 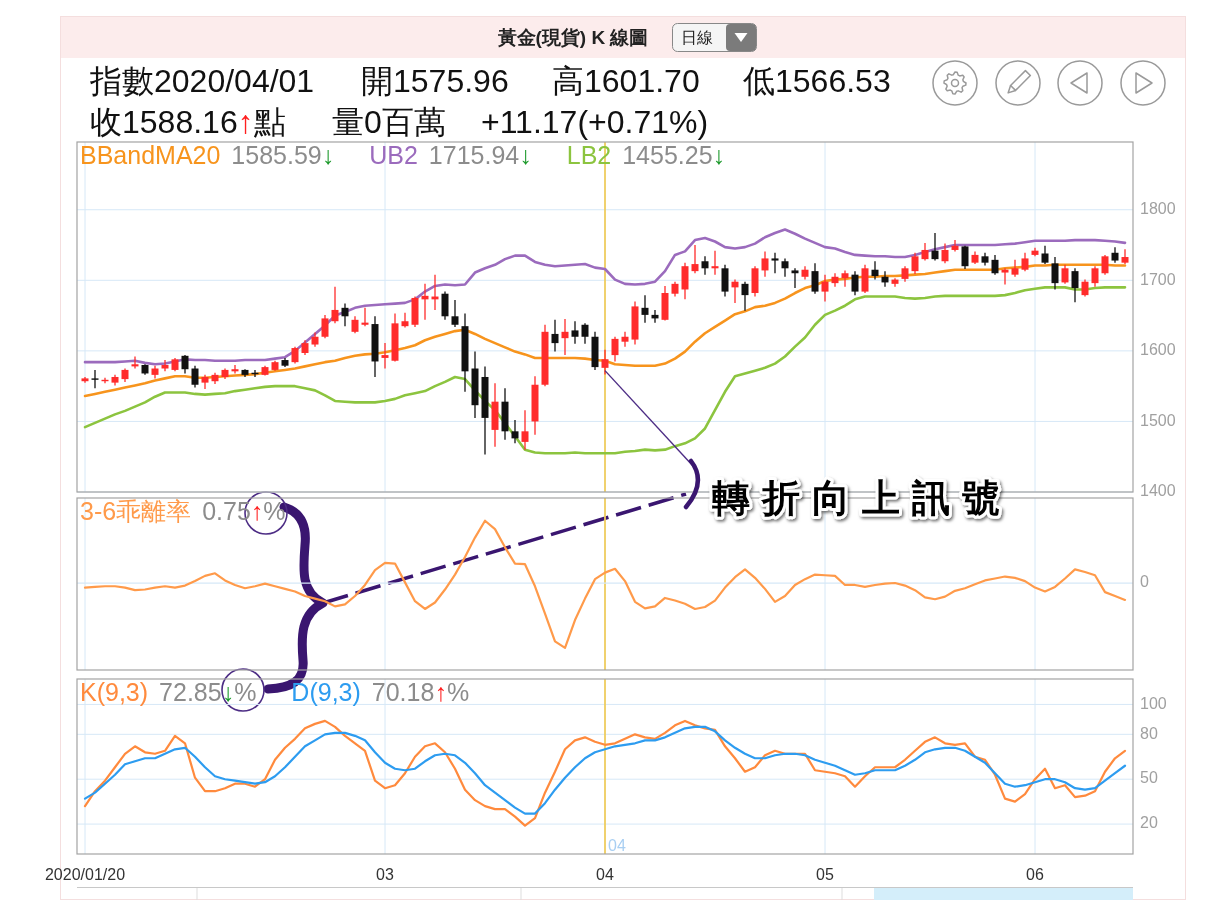 I want to click on x-tick-label: 03, so click(x=385, y=874).